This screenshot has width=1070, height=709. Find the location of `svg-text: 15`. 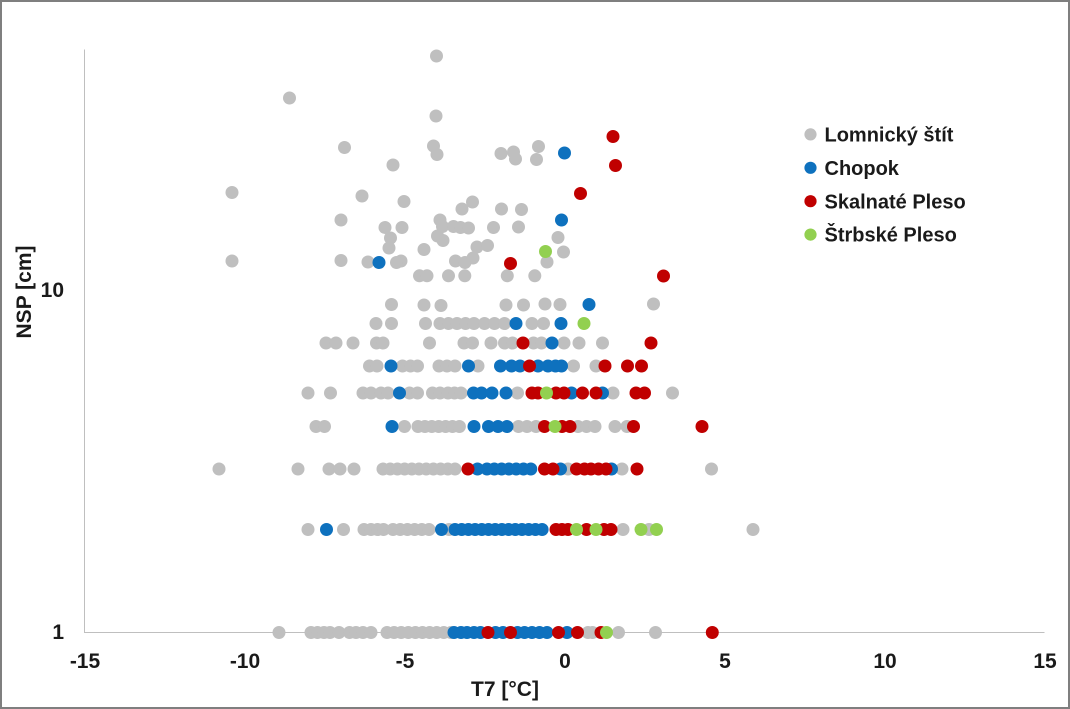

svg-text: 15 is located at coordinates (1045, 661).